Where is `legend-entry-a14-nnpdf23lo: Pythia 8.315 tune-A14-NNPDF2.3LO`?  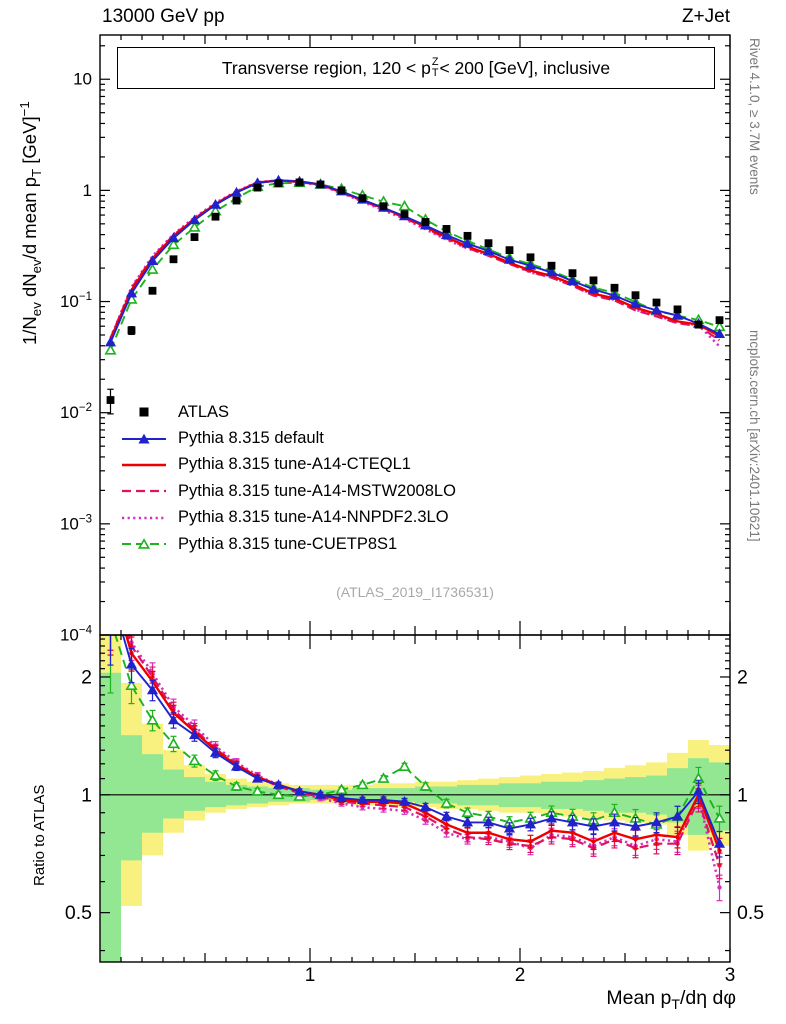
legend-entry-a14-nnpdf23lo: Pythia 8.315 tune-A14-NNPDF2.3LO is located at coordinates (288, 518).